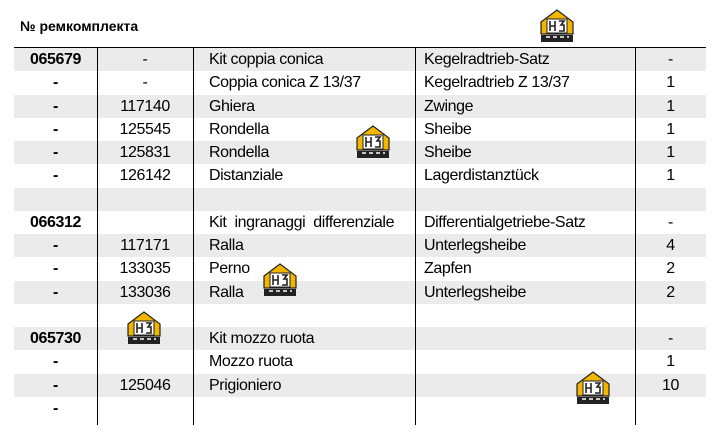 The width and height of the screenshot is (715, 433). Describe the element at coordinates (145, 106) in the screenshot. I see `part-number: 117140` at that location.